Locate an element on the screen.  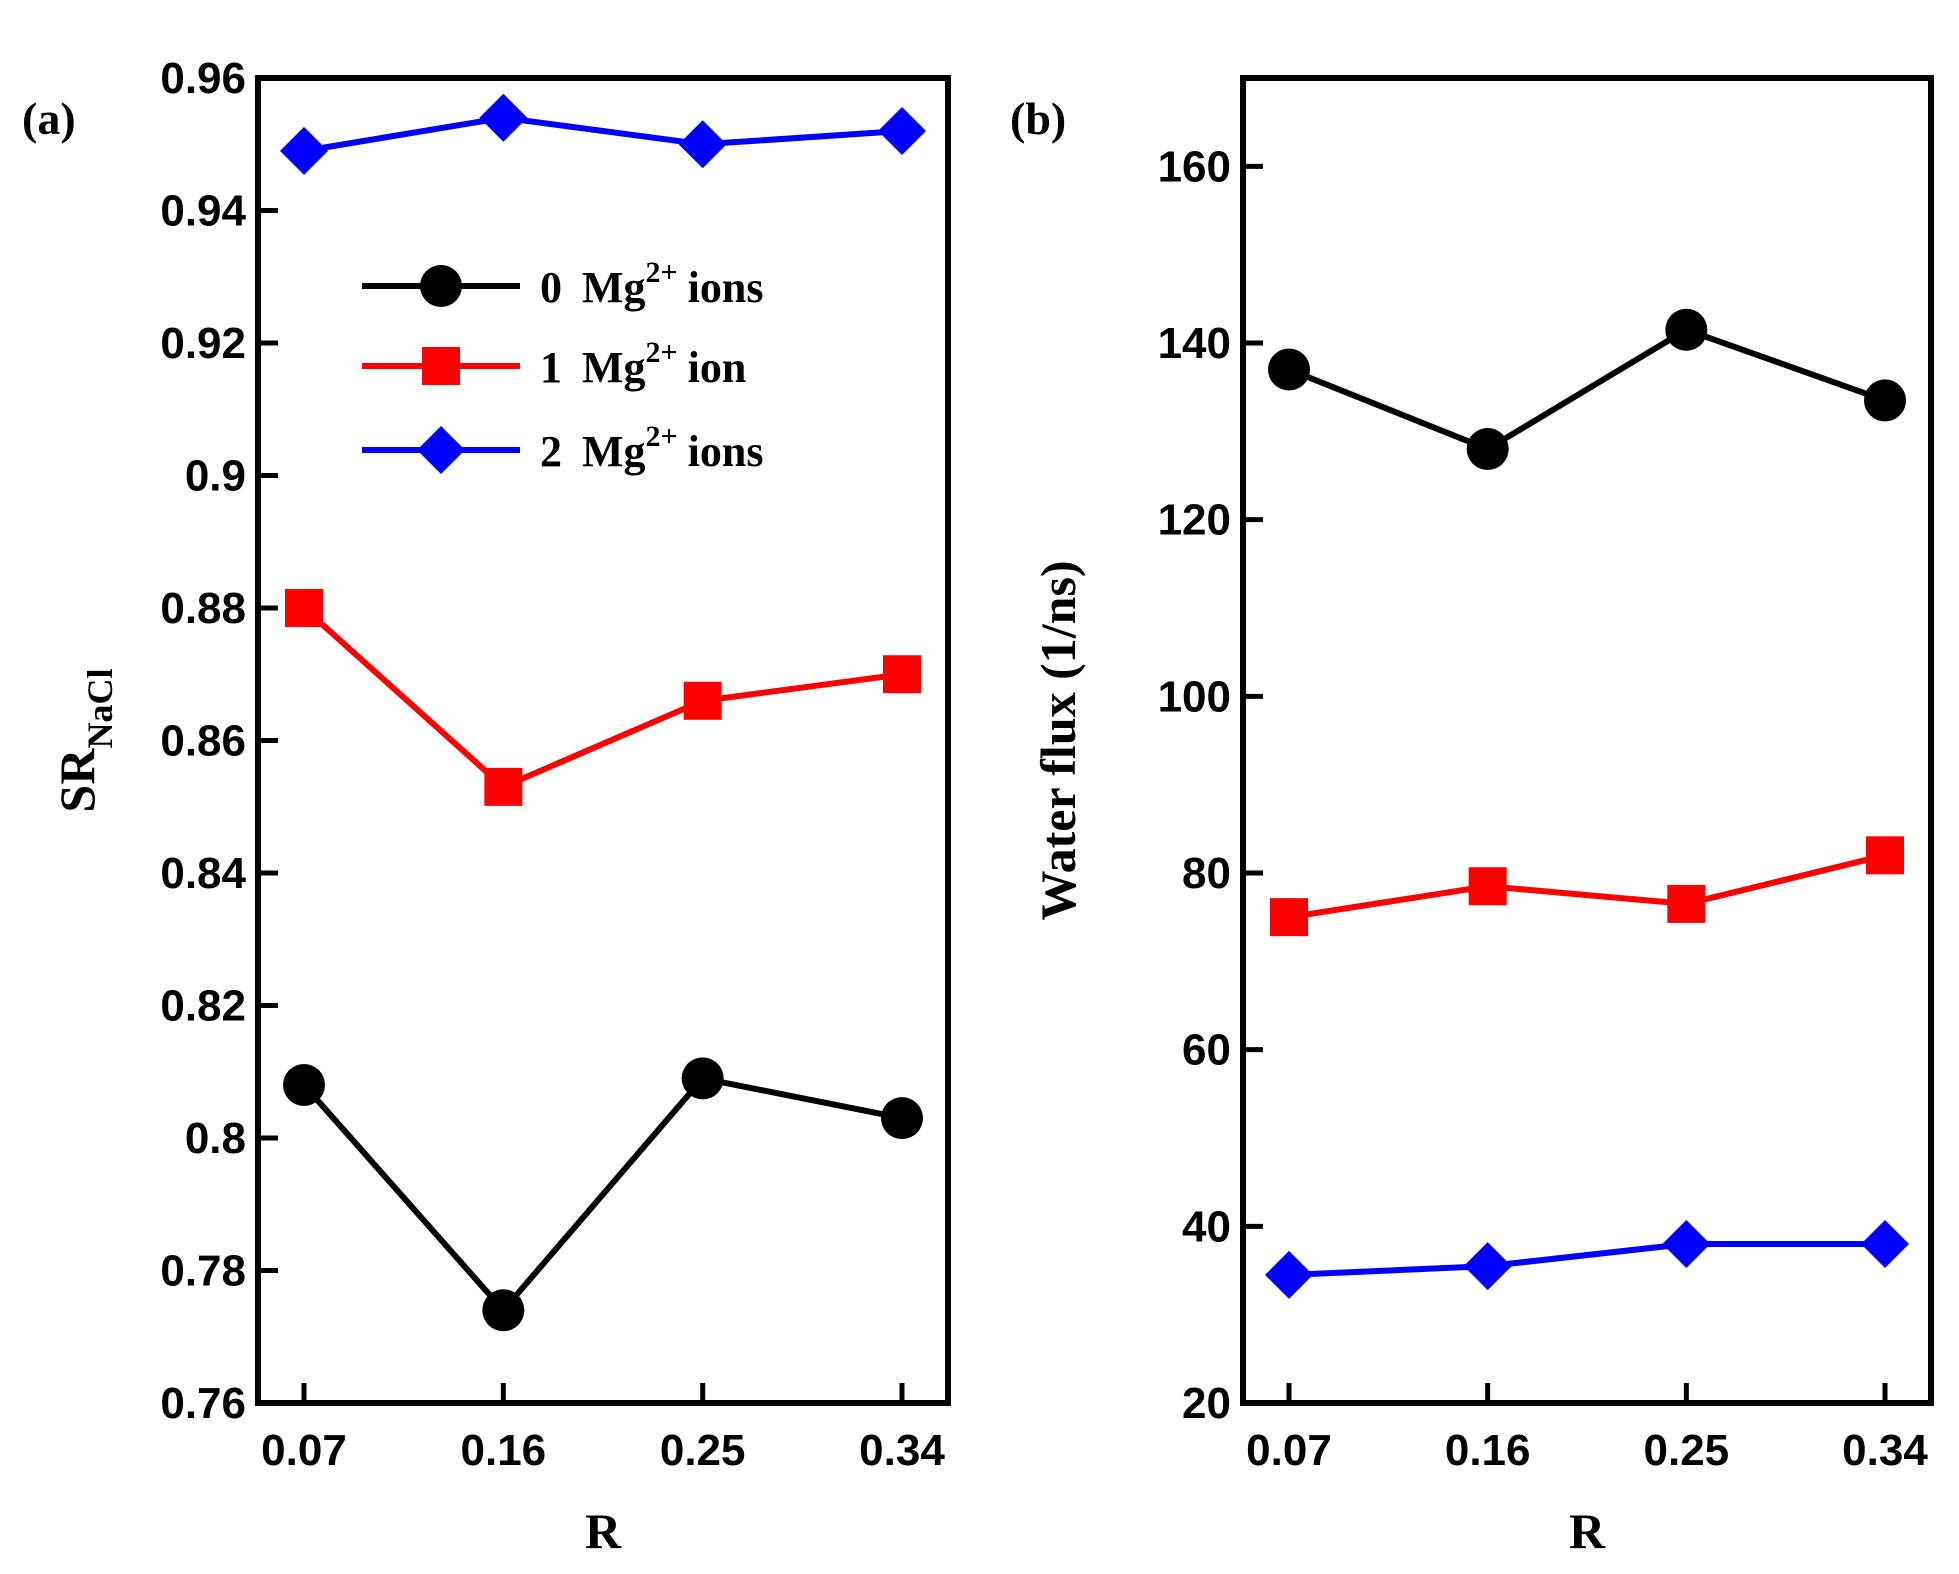
legend-item-2: 2 Mg2+ ions is located at coordinates (562, 448).